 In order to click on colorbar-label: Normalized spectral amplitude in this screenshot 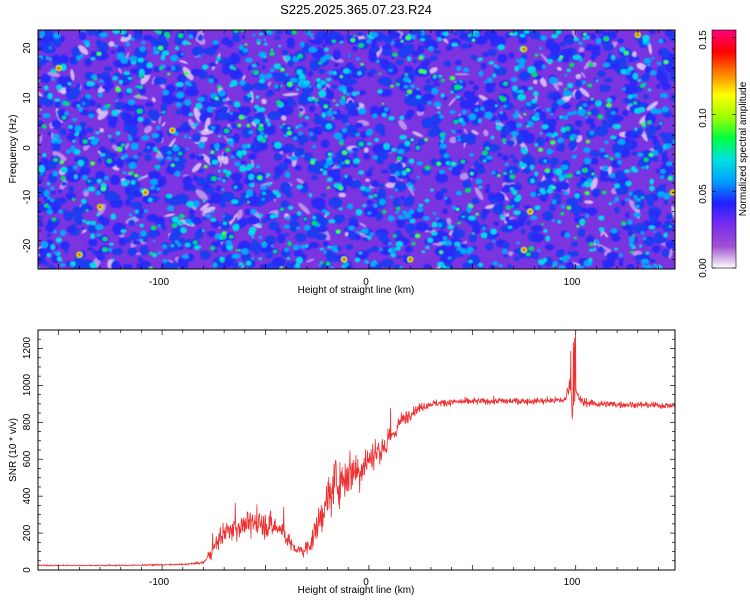, I will do `click(743, 148)`.